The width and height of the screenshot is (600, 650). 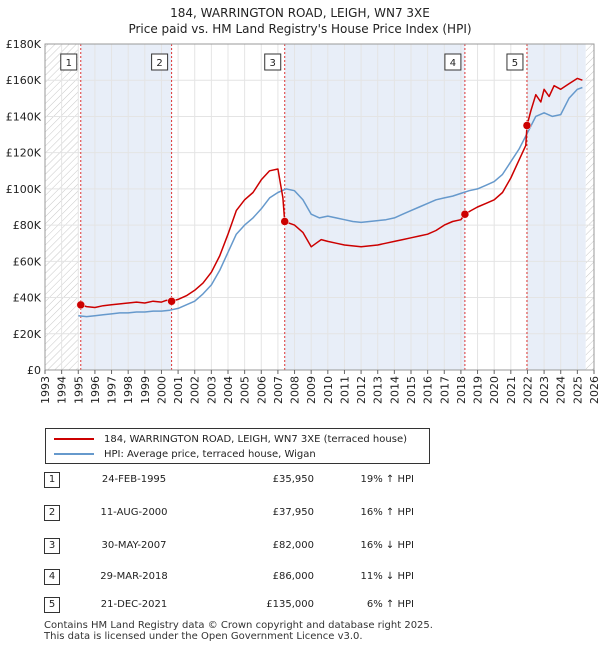 I want to click on x-tick-label: 2020, so click(x=494, y=390).